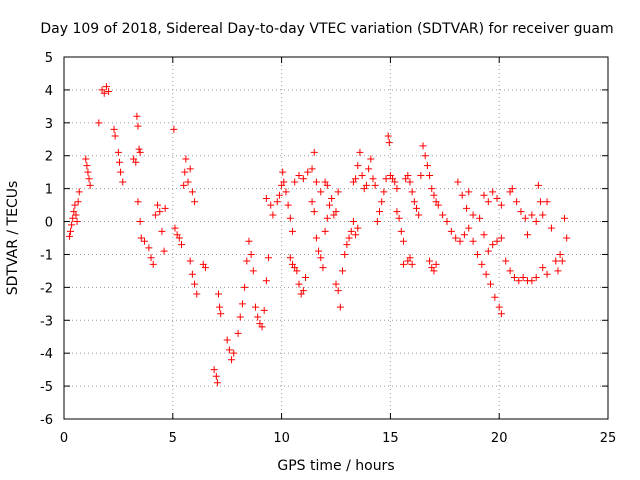 Image resolution: width=640 pixels, height=480 pixels. Describe the element at coordinates (46, 420) in the screenshot. I see `y-tick-label: -6` at that location.